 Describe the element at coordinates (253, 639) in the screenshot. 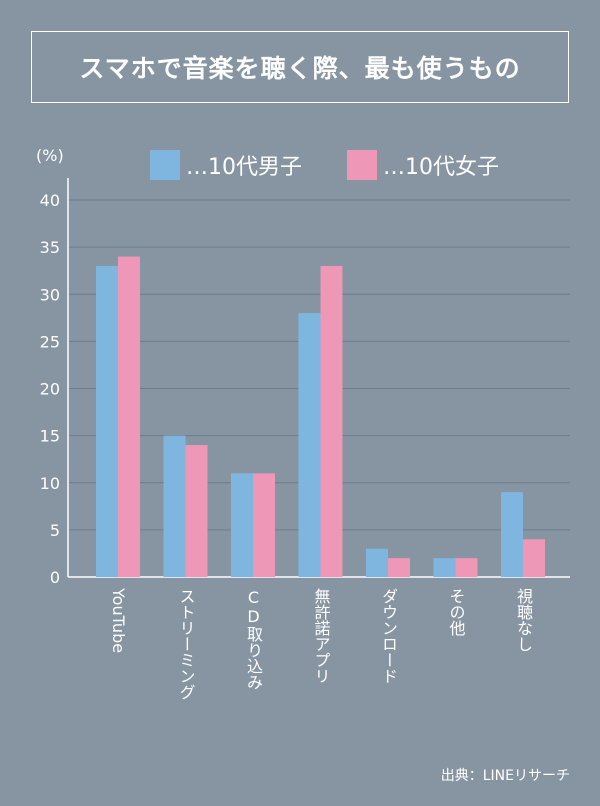

I see `category-label-2: CD取り込み` at that location.